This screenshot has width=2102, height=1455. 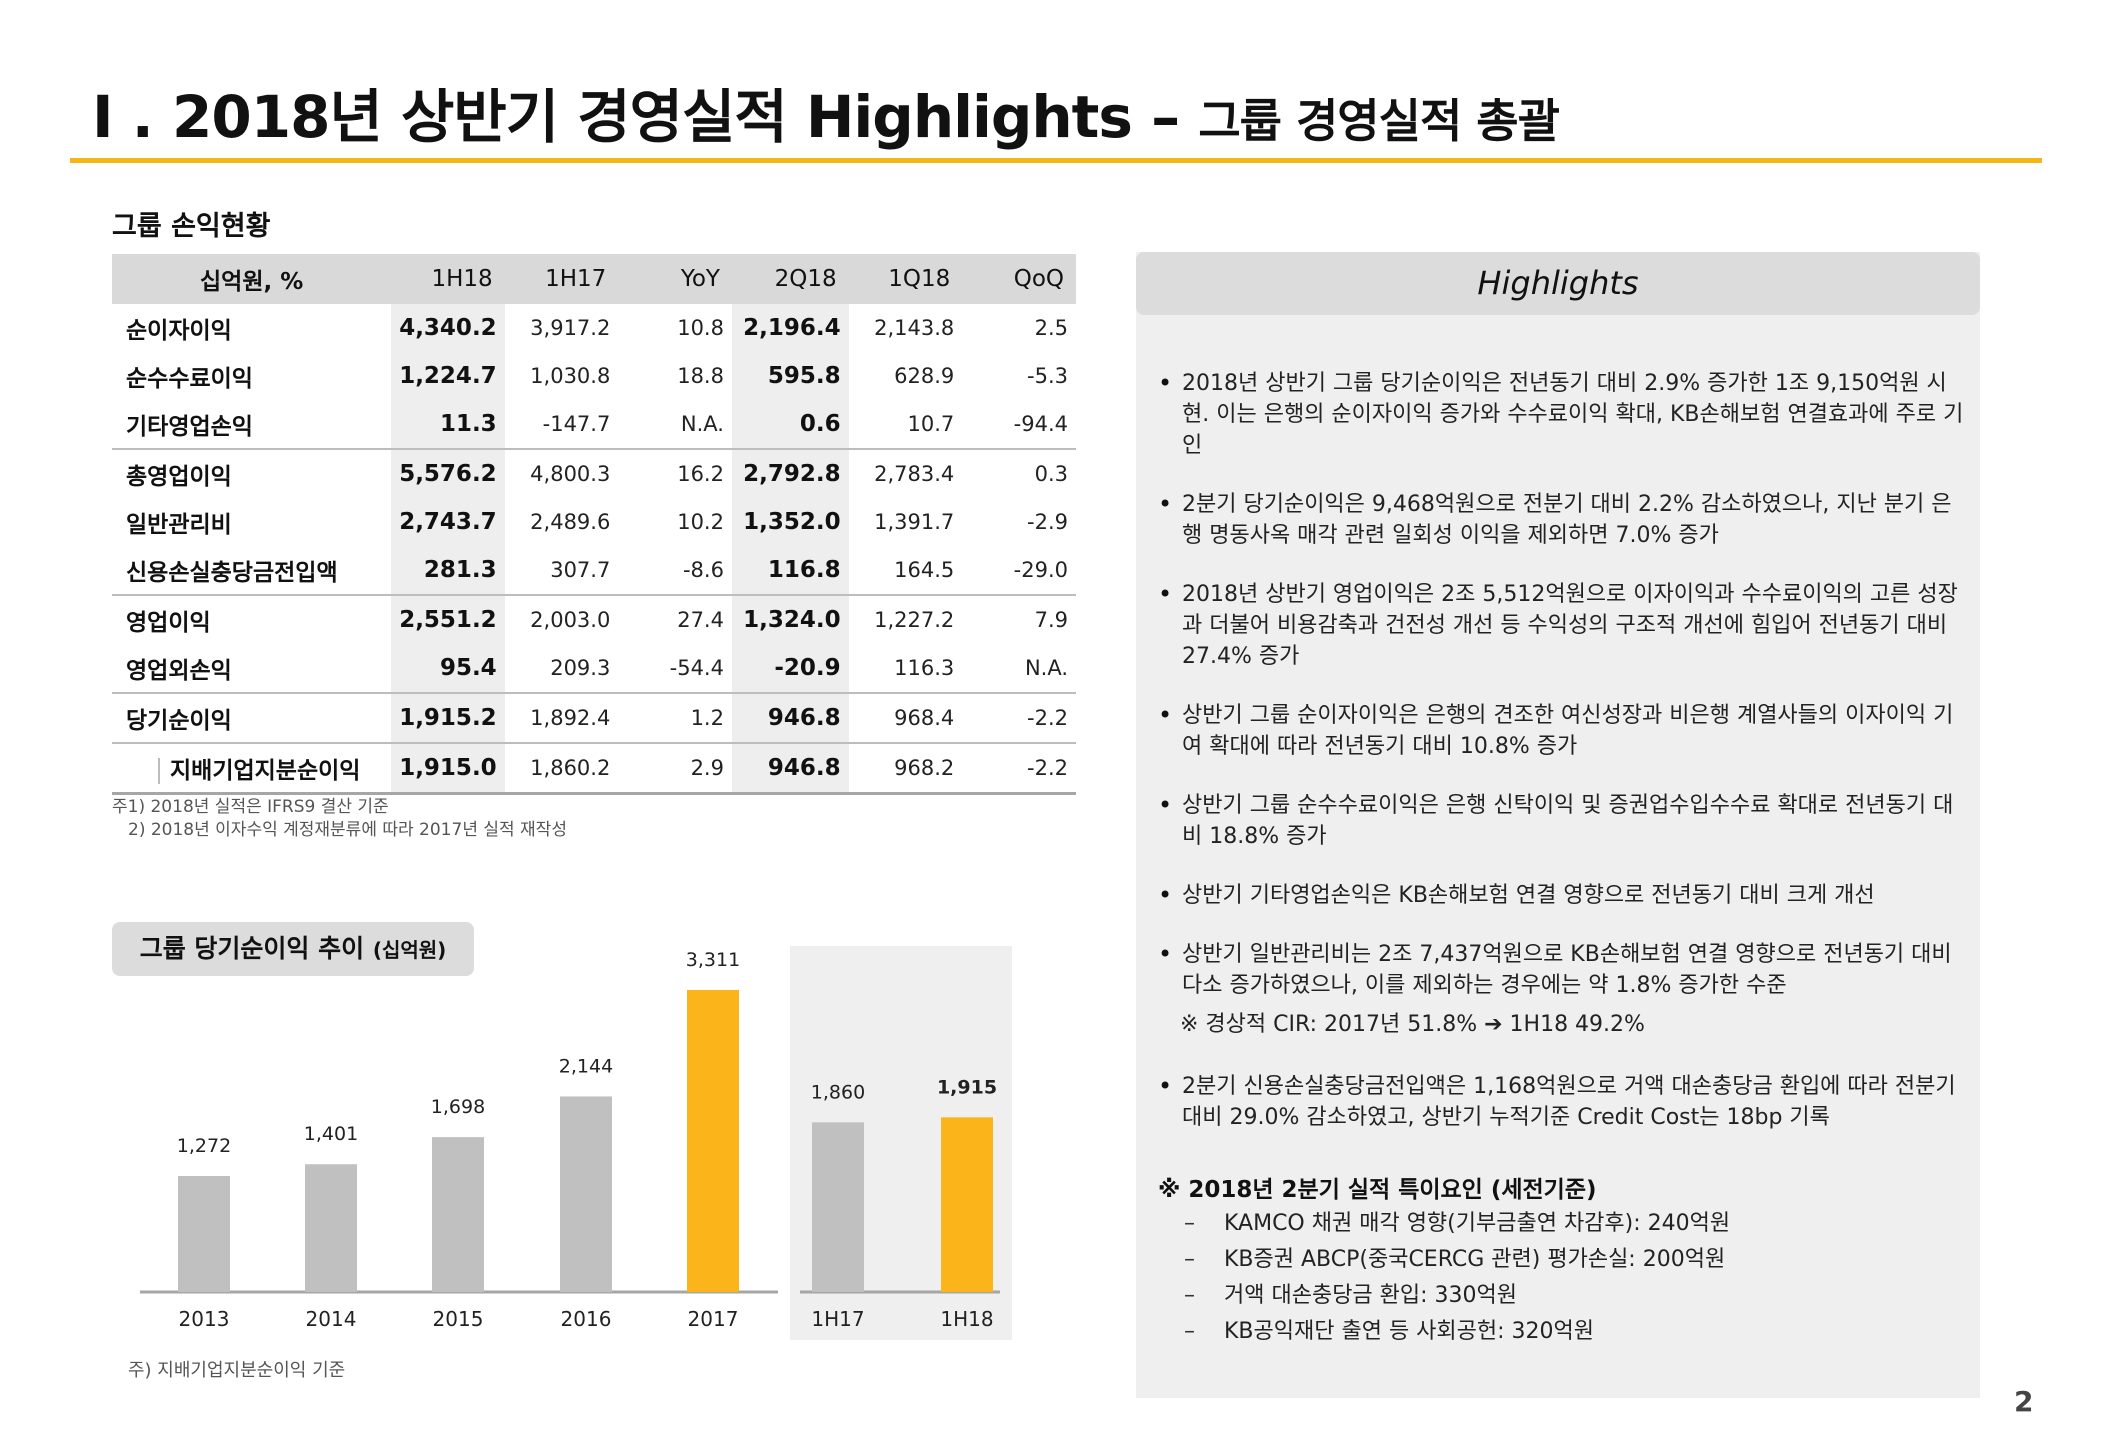 I want to click on table-header: 십억원, %, so click(x=252, y=282).